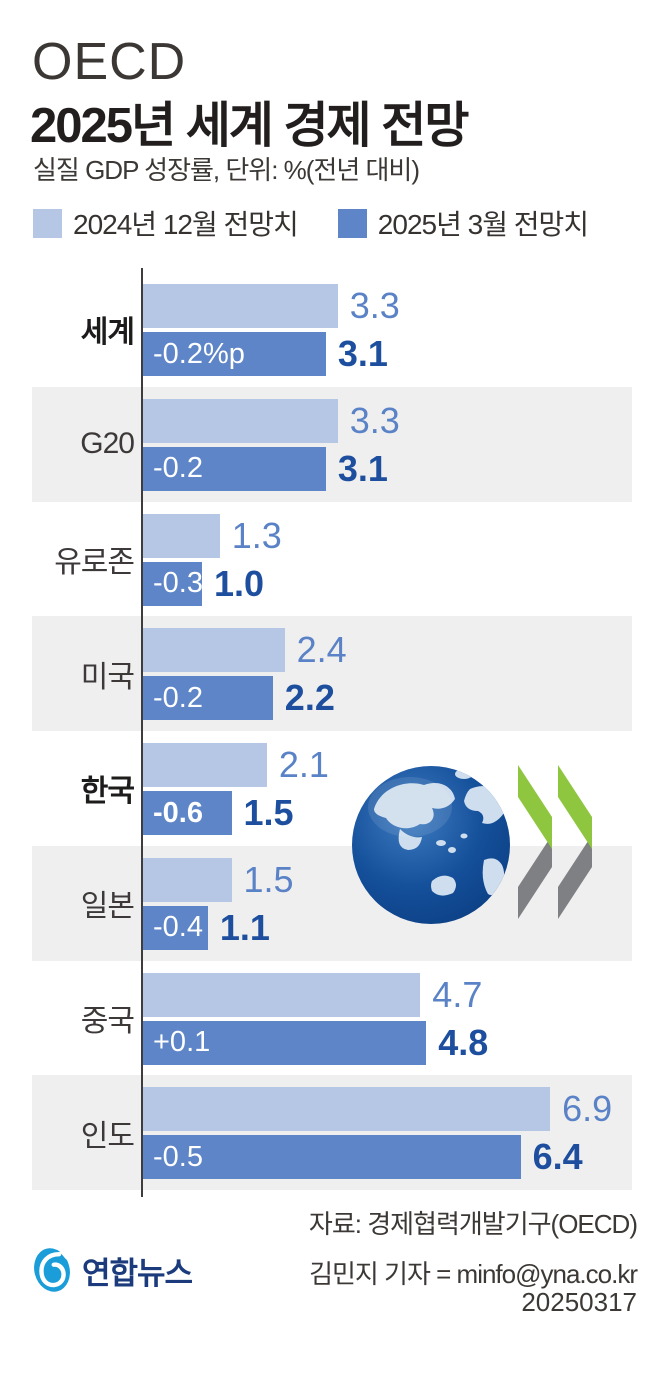  What do you see at coordinates (285, 1042) in the screenshot?
I see `bar-mar-forecast: +0.1` at bounding box center [285, 1042].